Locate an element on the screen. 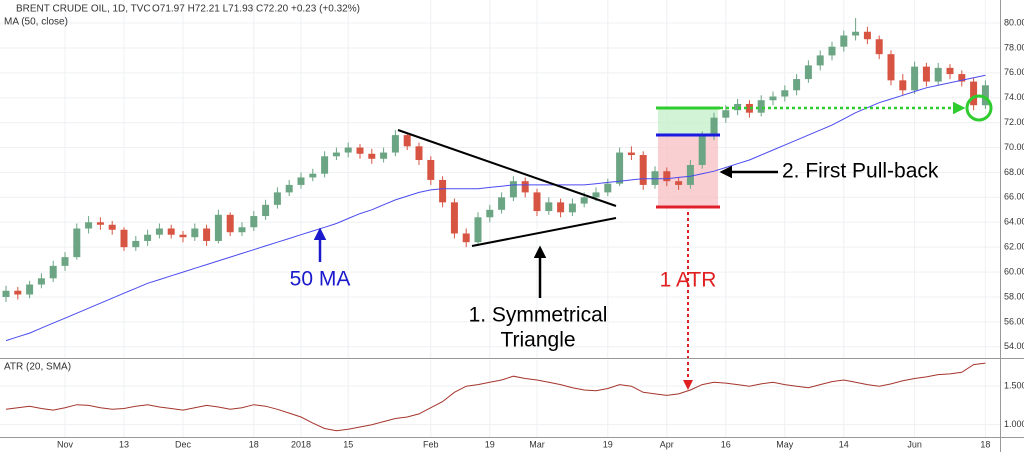  y-tick-label: 62.00 is located at coordinates (1014, 247).